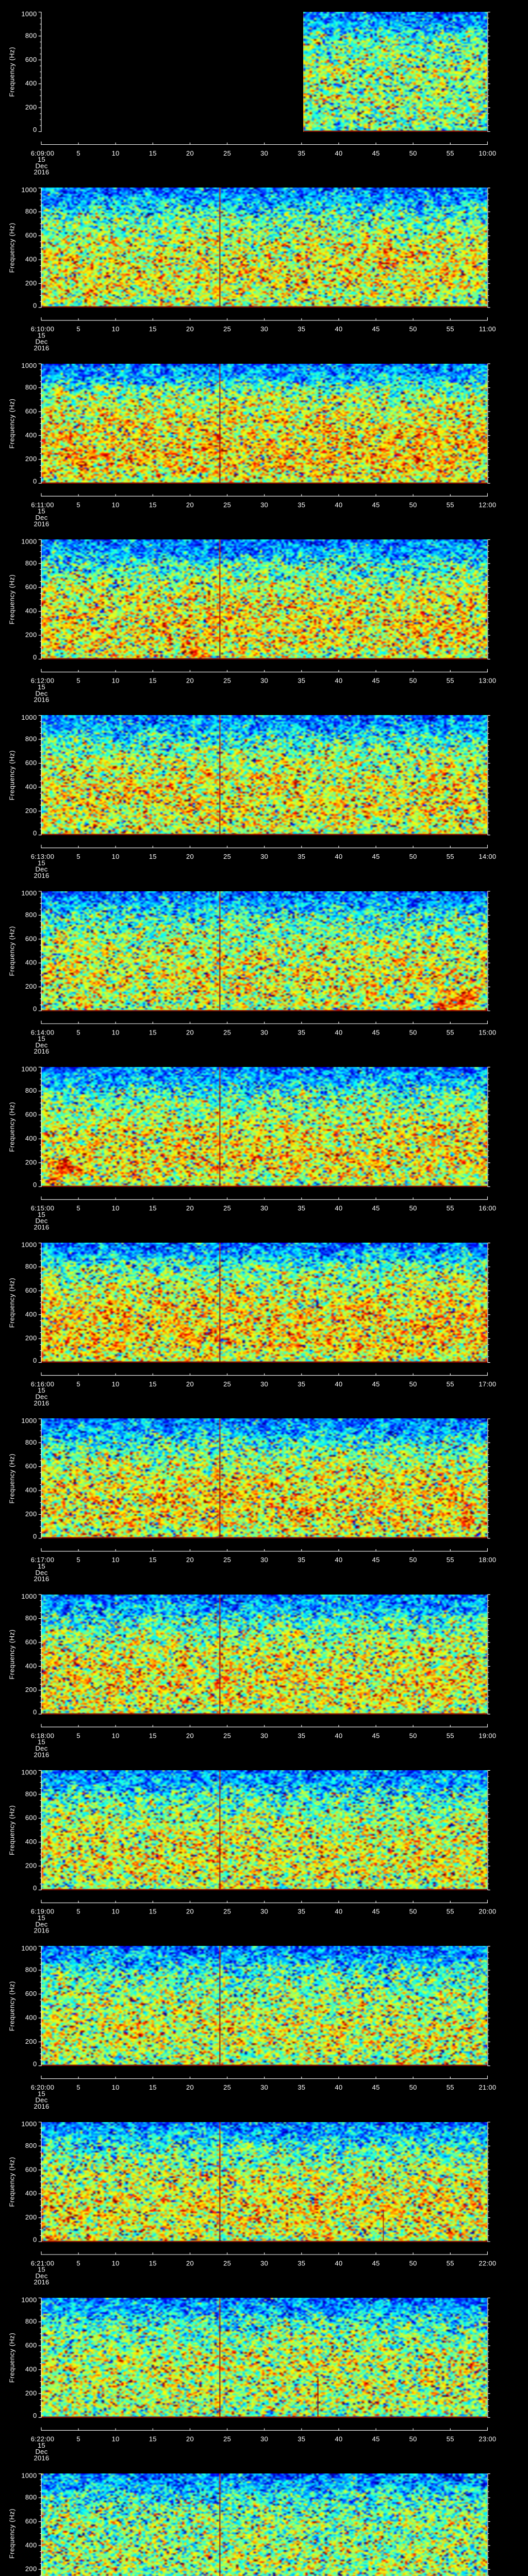  Describe the element at coordinates (487, 153) in the screenshot. I see `svg-text: 10:00` at that location.